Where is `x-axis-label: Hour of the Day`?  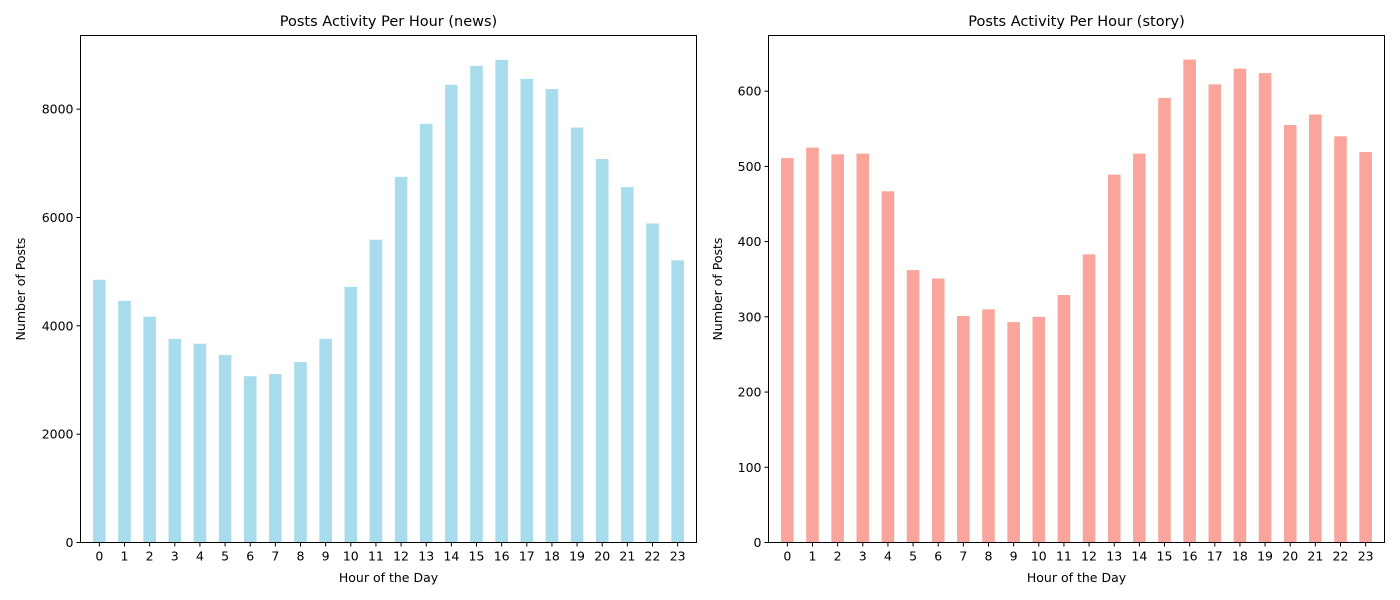 x-axis-label: Hour of the Day is located at coordinates (389, 577).